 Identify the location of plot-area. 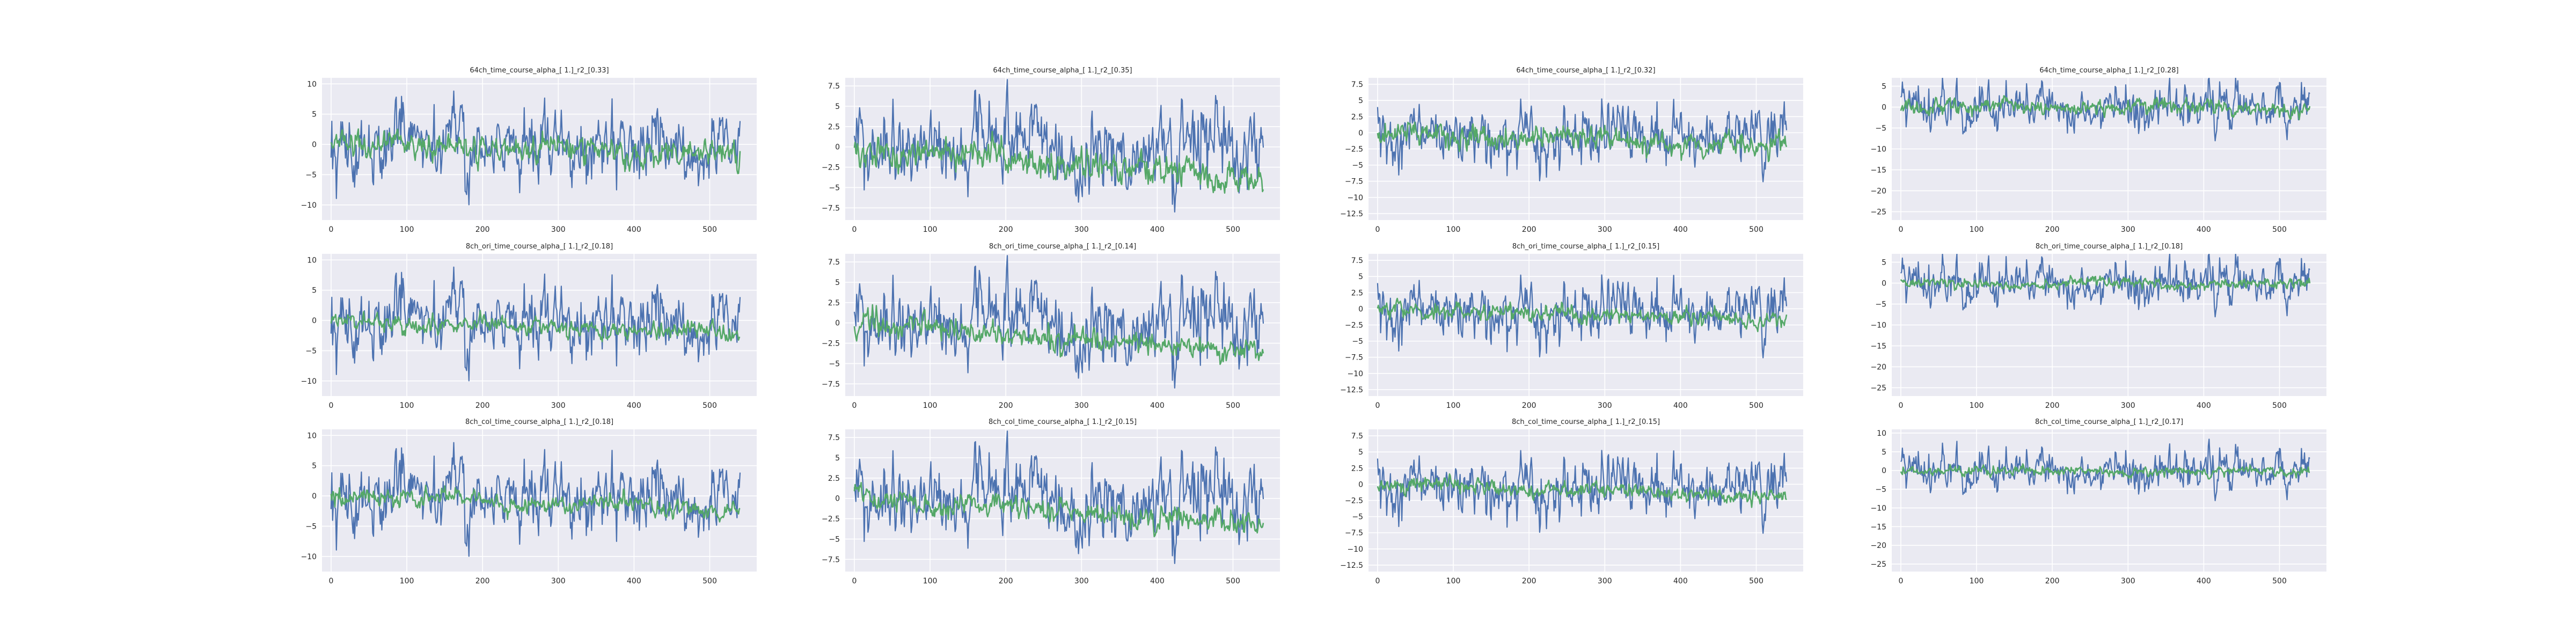
(2109, 500).